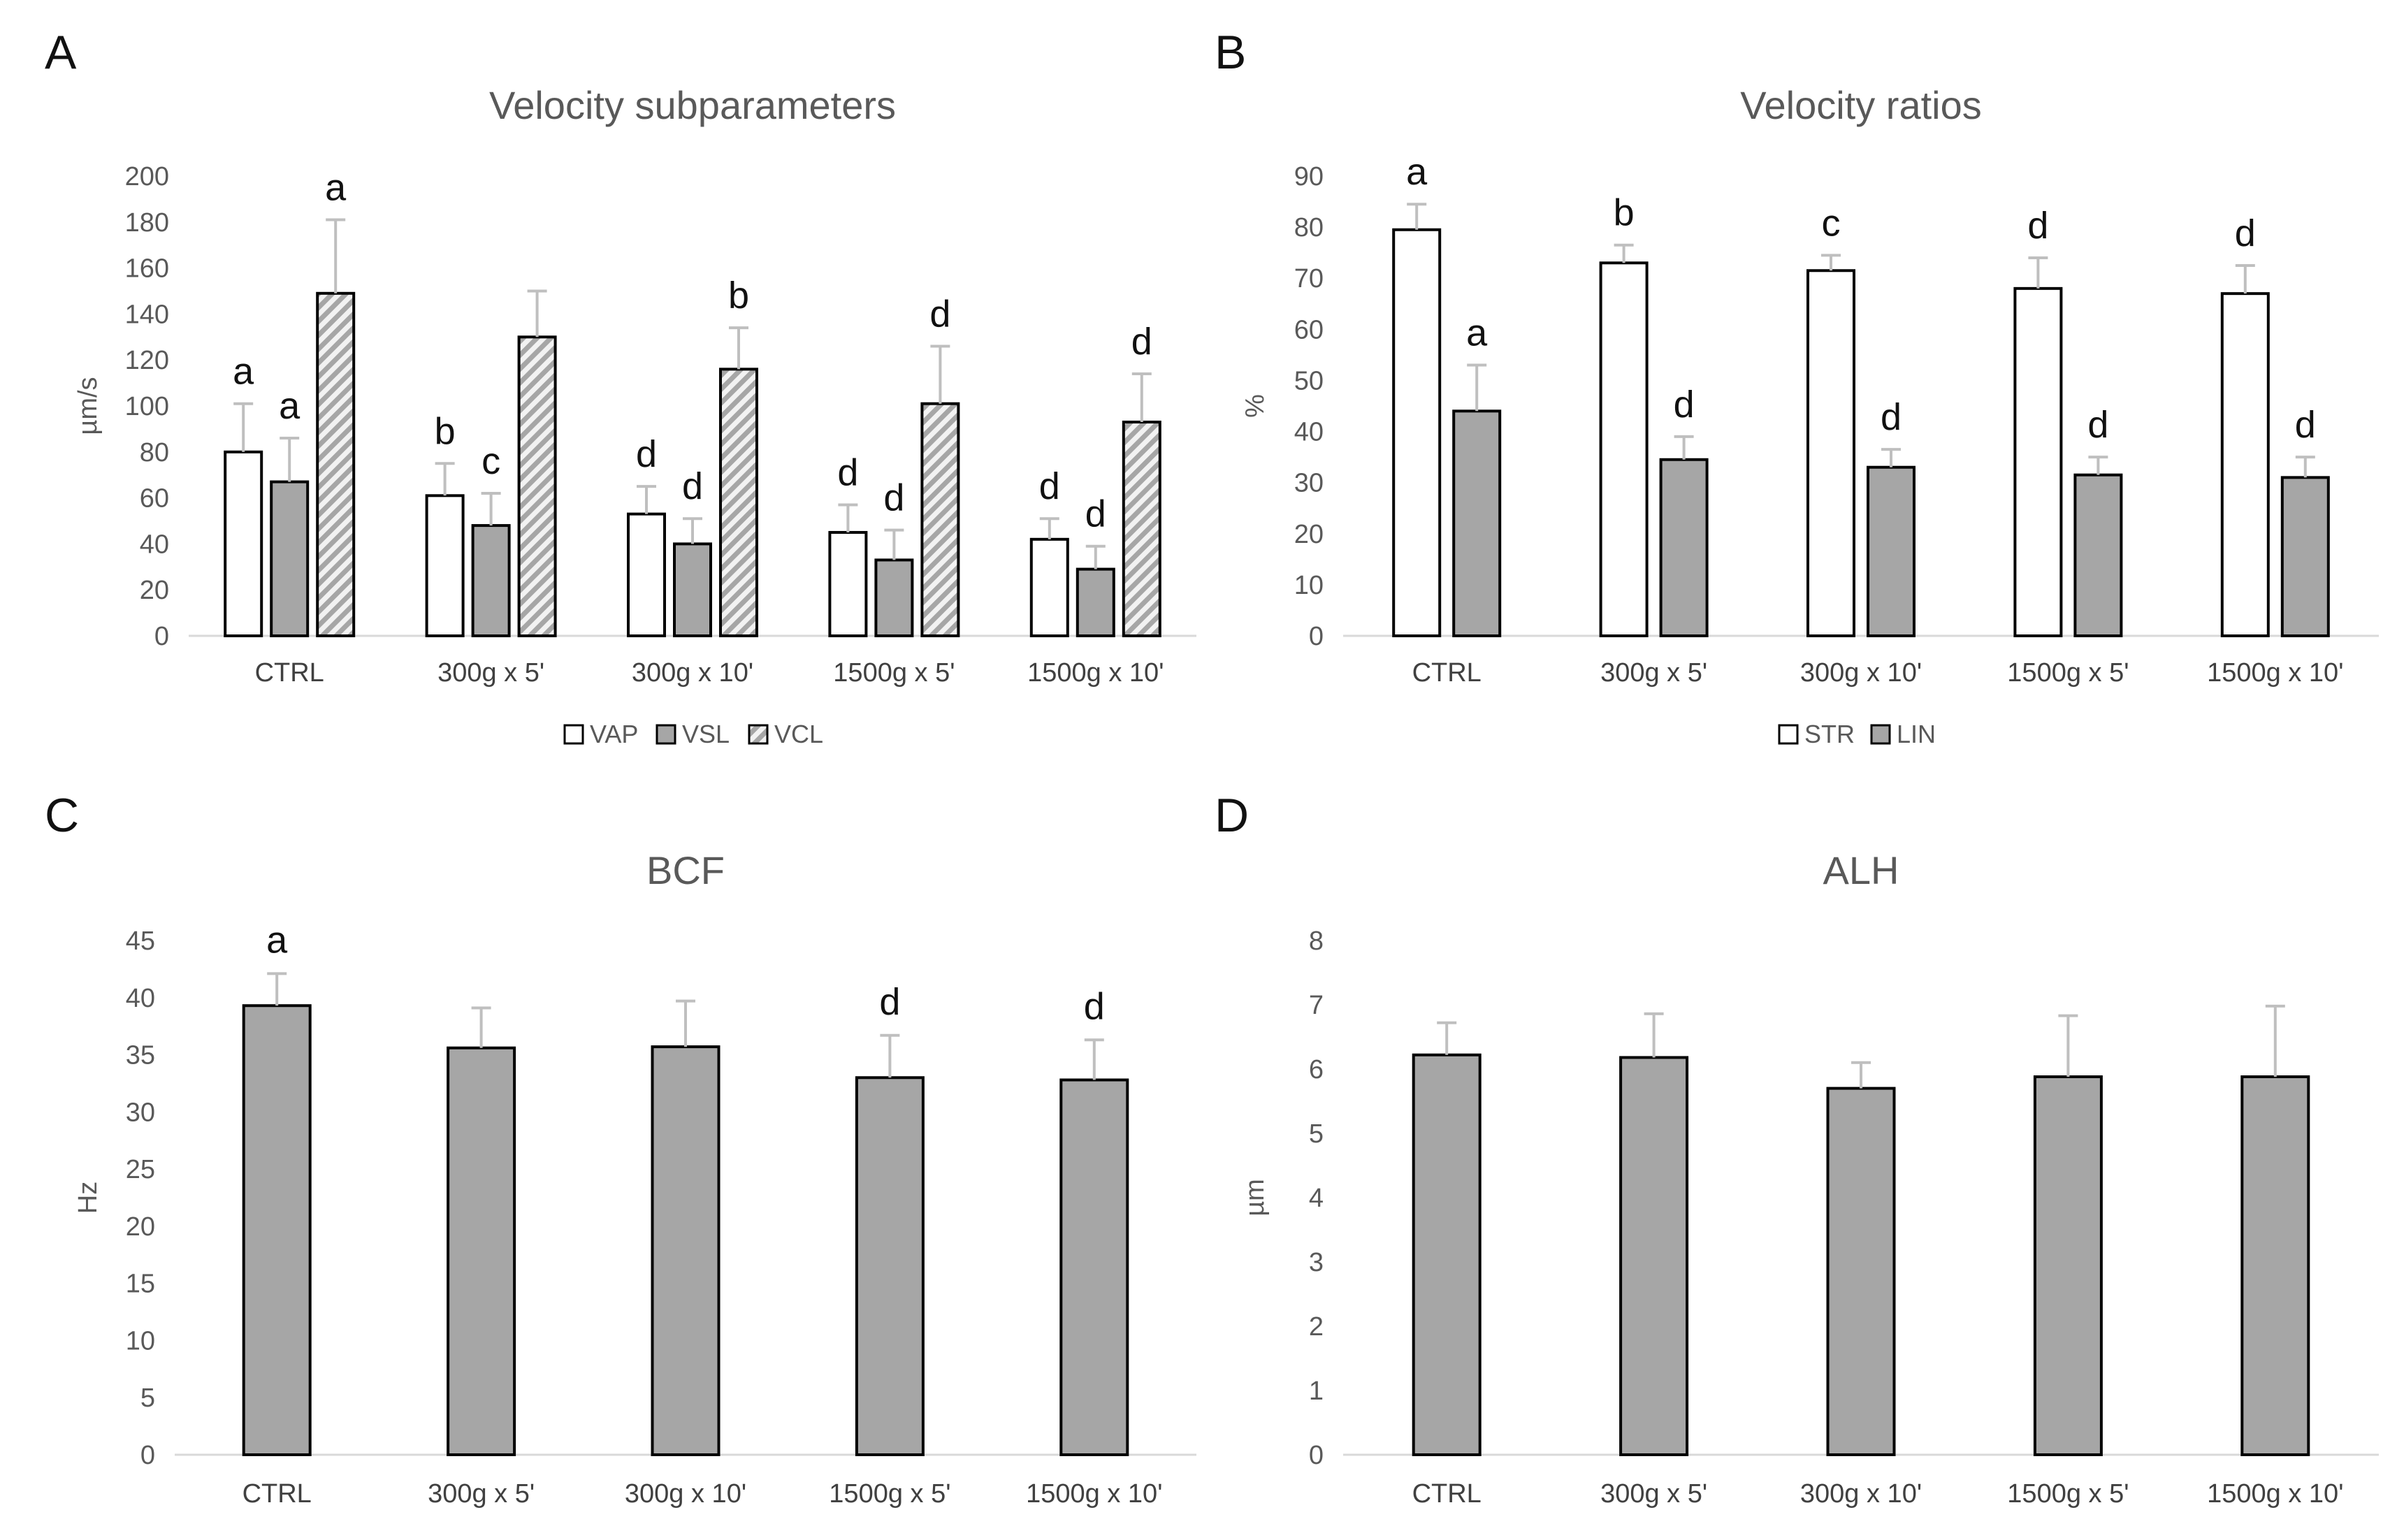 Image resolution: width=2397 pixels, height=1540 pixels. I want to click on panel-letter-b: B, so click(1231, 52).